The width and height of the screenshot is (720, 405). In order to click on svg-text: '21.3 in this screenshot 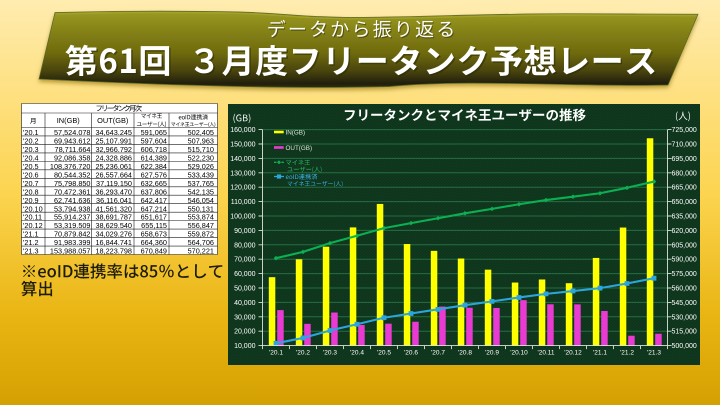, I will do `click(31, 251)`.